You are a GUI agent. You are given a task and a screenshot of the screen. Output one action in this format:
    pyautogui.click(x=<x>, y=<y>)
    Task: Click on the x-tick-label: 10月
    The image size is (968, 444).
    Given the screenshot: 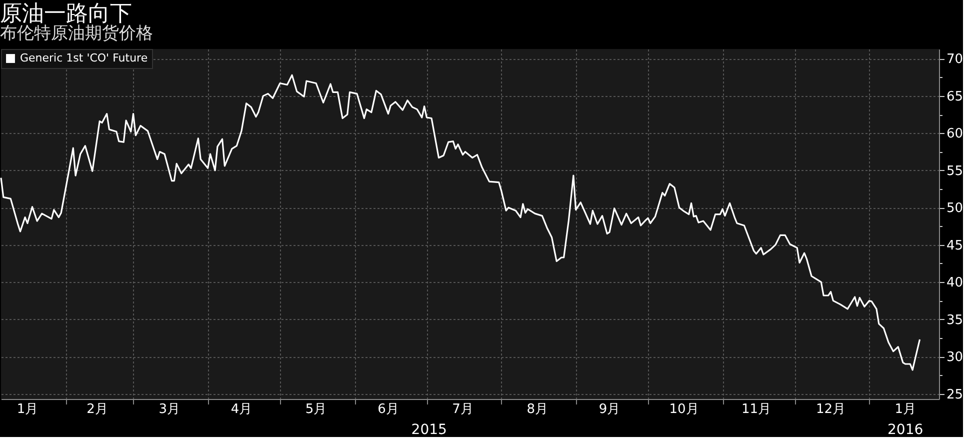 What is the action you would take?
    pyautogui.click(x=684, y=409)
    